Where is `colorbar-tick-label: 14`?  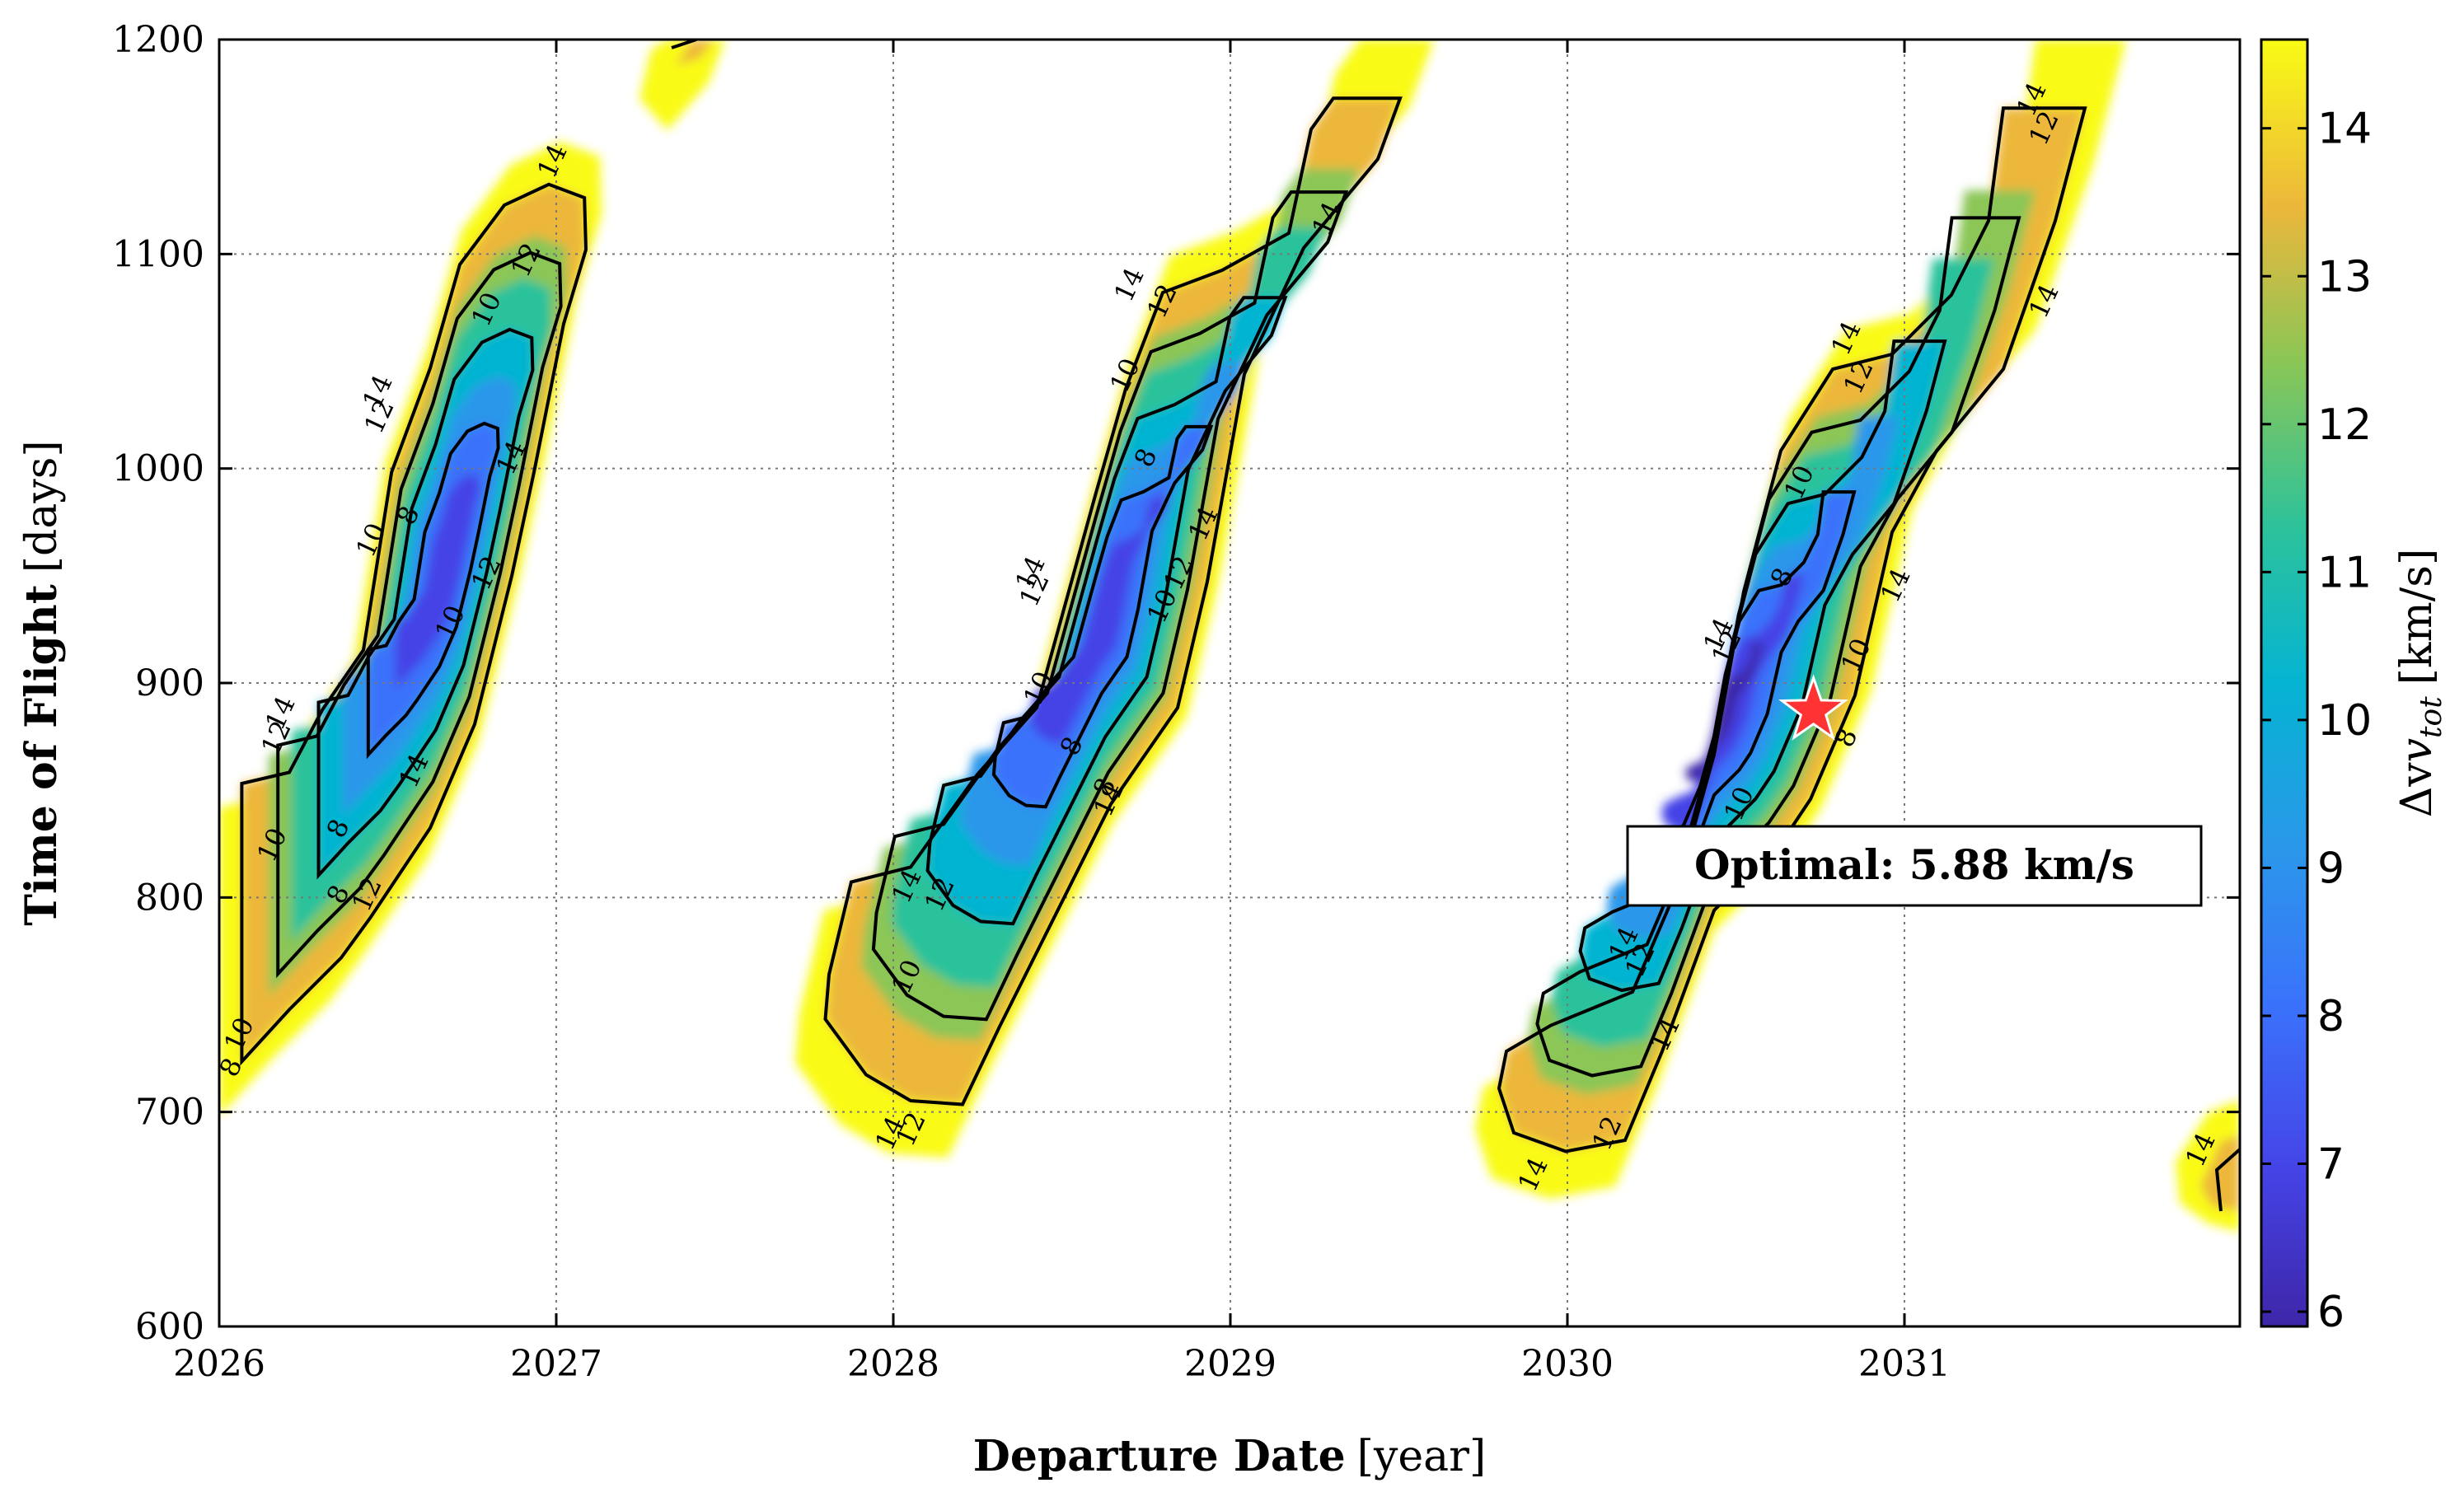 colorbar-tick-label: 14 is located at coordinates (2344, 129).